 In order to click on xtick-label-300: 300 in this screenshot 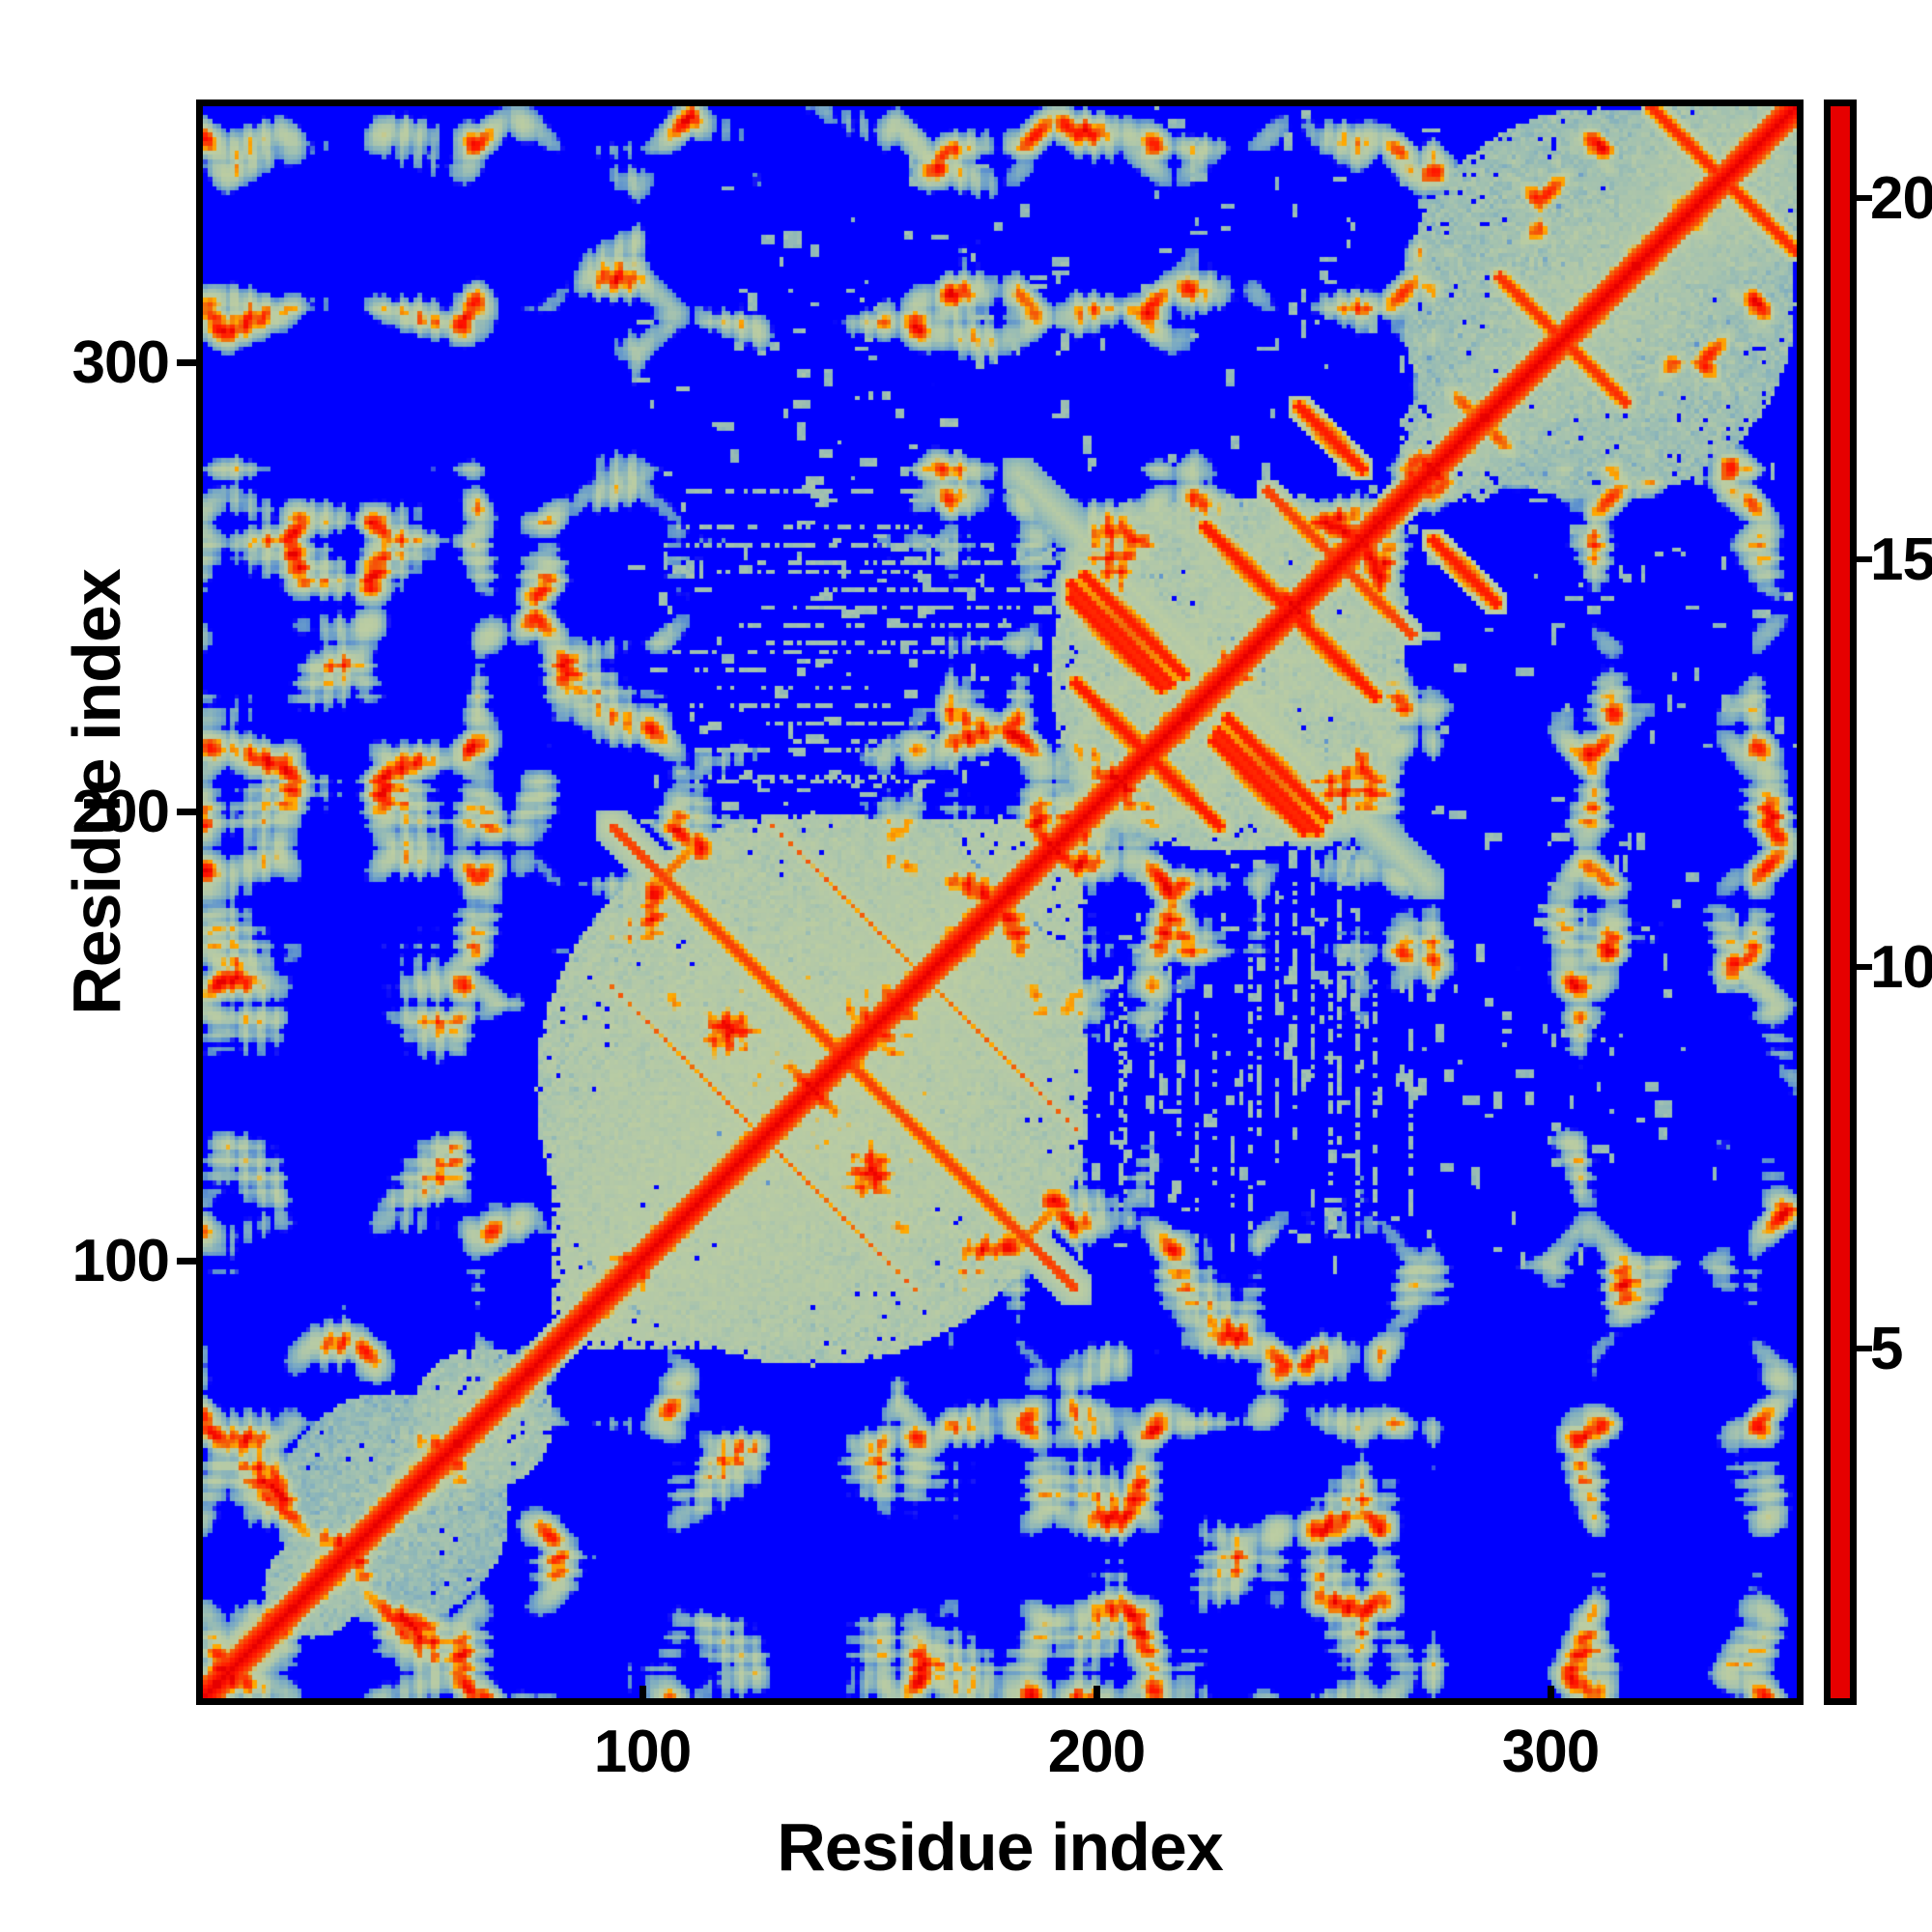, I will do `click(1550, 1752)`.